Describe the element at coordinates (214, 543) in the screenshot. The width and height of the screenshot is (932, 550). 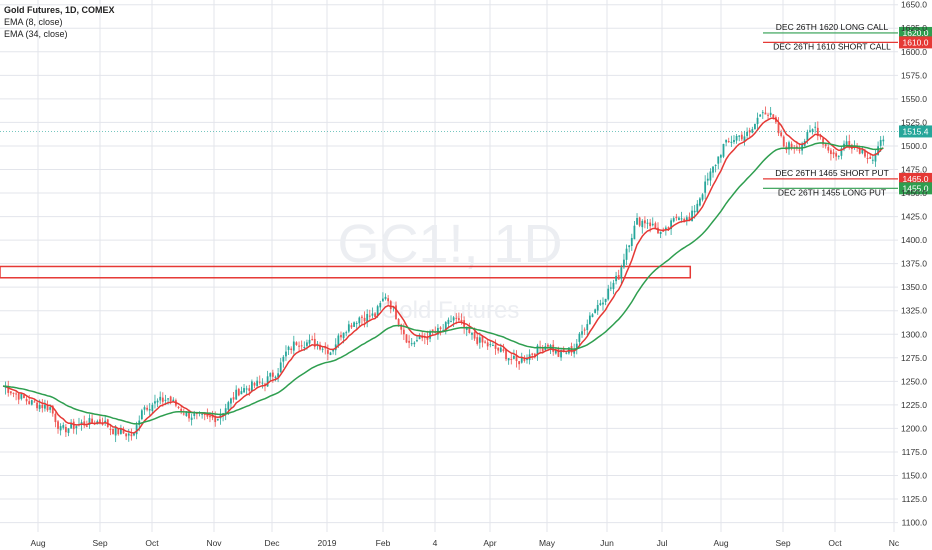
I see `x-tick-label: Nov` at that location.